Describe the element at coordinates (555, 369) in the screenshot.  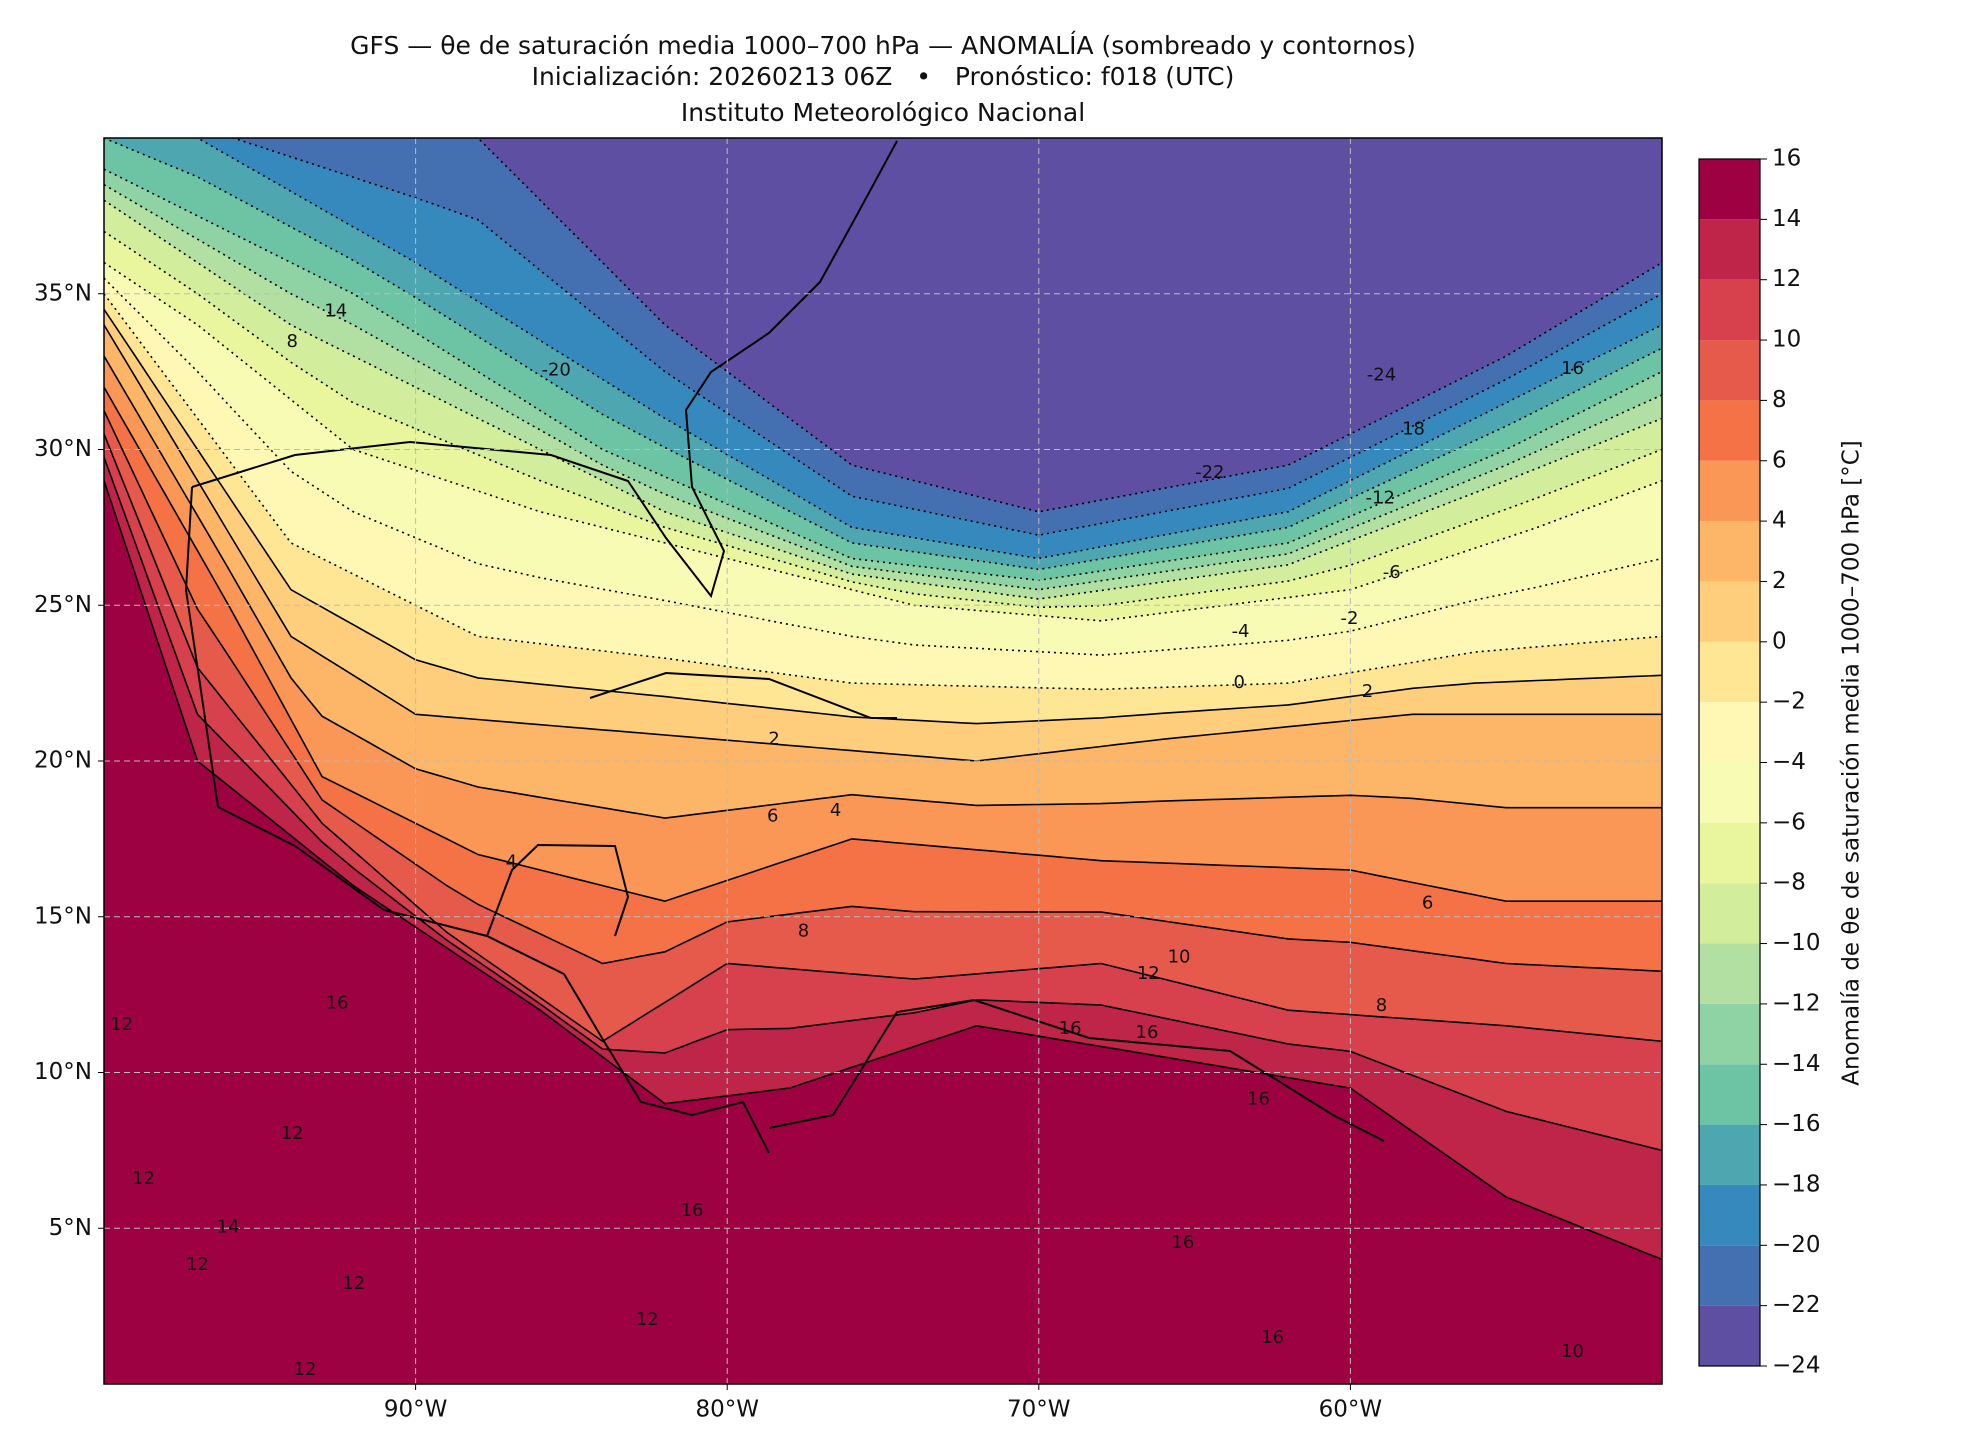
I see `contour-label: -20` at that location.